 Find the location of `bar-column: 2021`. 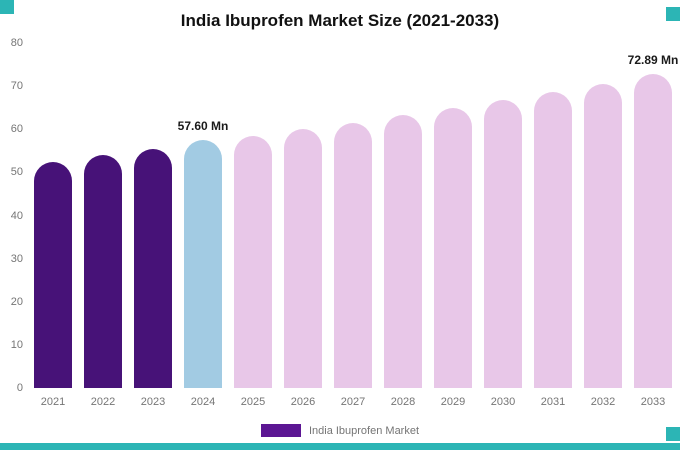

bar-column: 2021 is located at coordinates (53, 225).